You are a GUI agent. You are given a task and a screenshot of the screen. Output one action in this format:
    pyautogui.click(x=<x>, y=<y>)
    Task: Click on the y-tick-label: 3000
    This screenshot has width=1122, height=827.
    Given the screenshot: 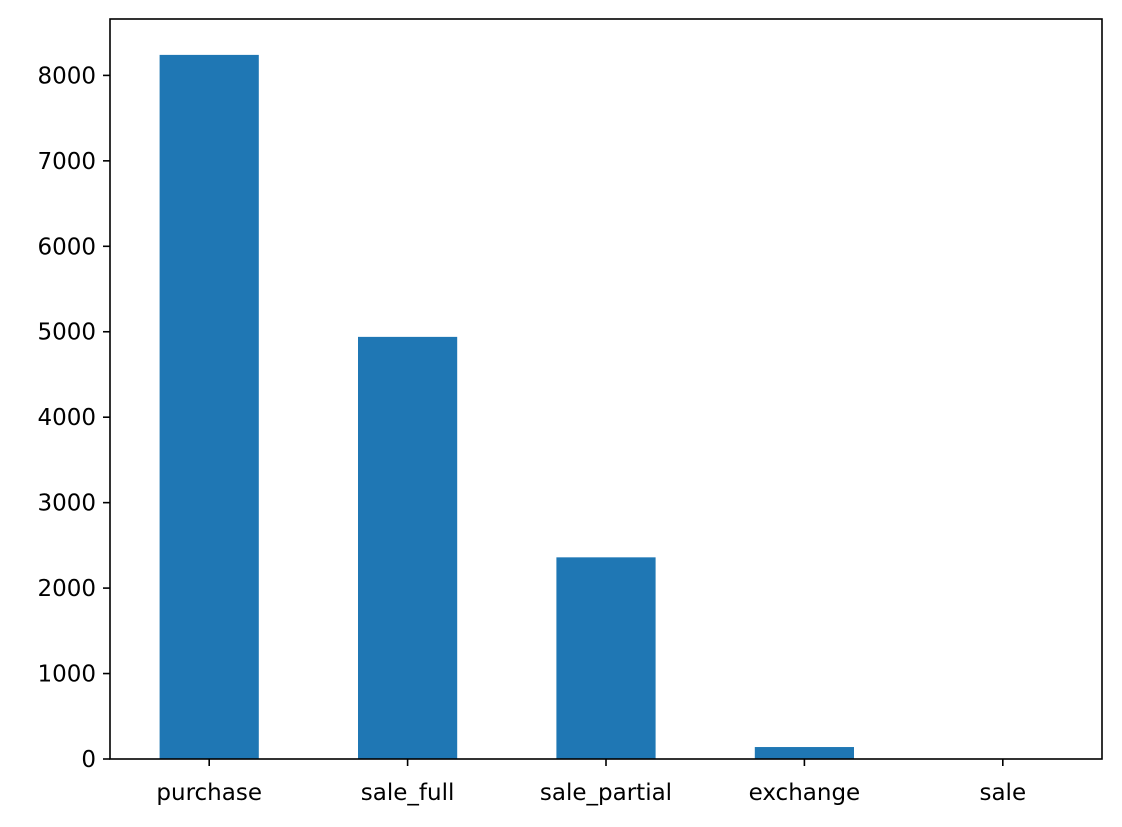 What is the action you would take?
    pyautogui.click(x=66, y=504)
    